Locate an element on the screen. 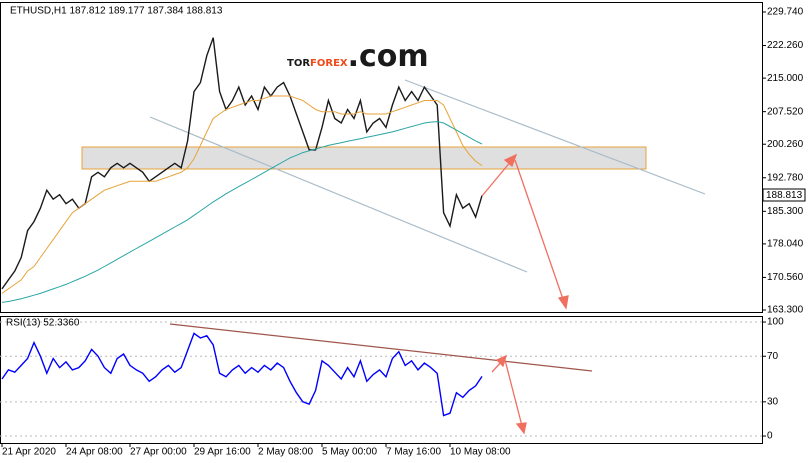 The height and width of the screenshot is (463, 808). y-tick-label: 70 is located at coordinates (773, 356).